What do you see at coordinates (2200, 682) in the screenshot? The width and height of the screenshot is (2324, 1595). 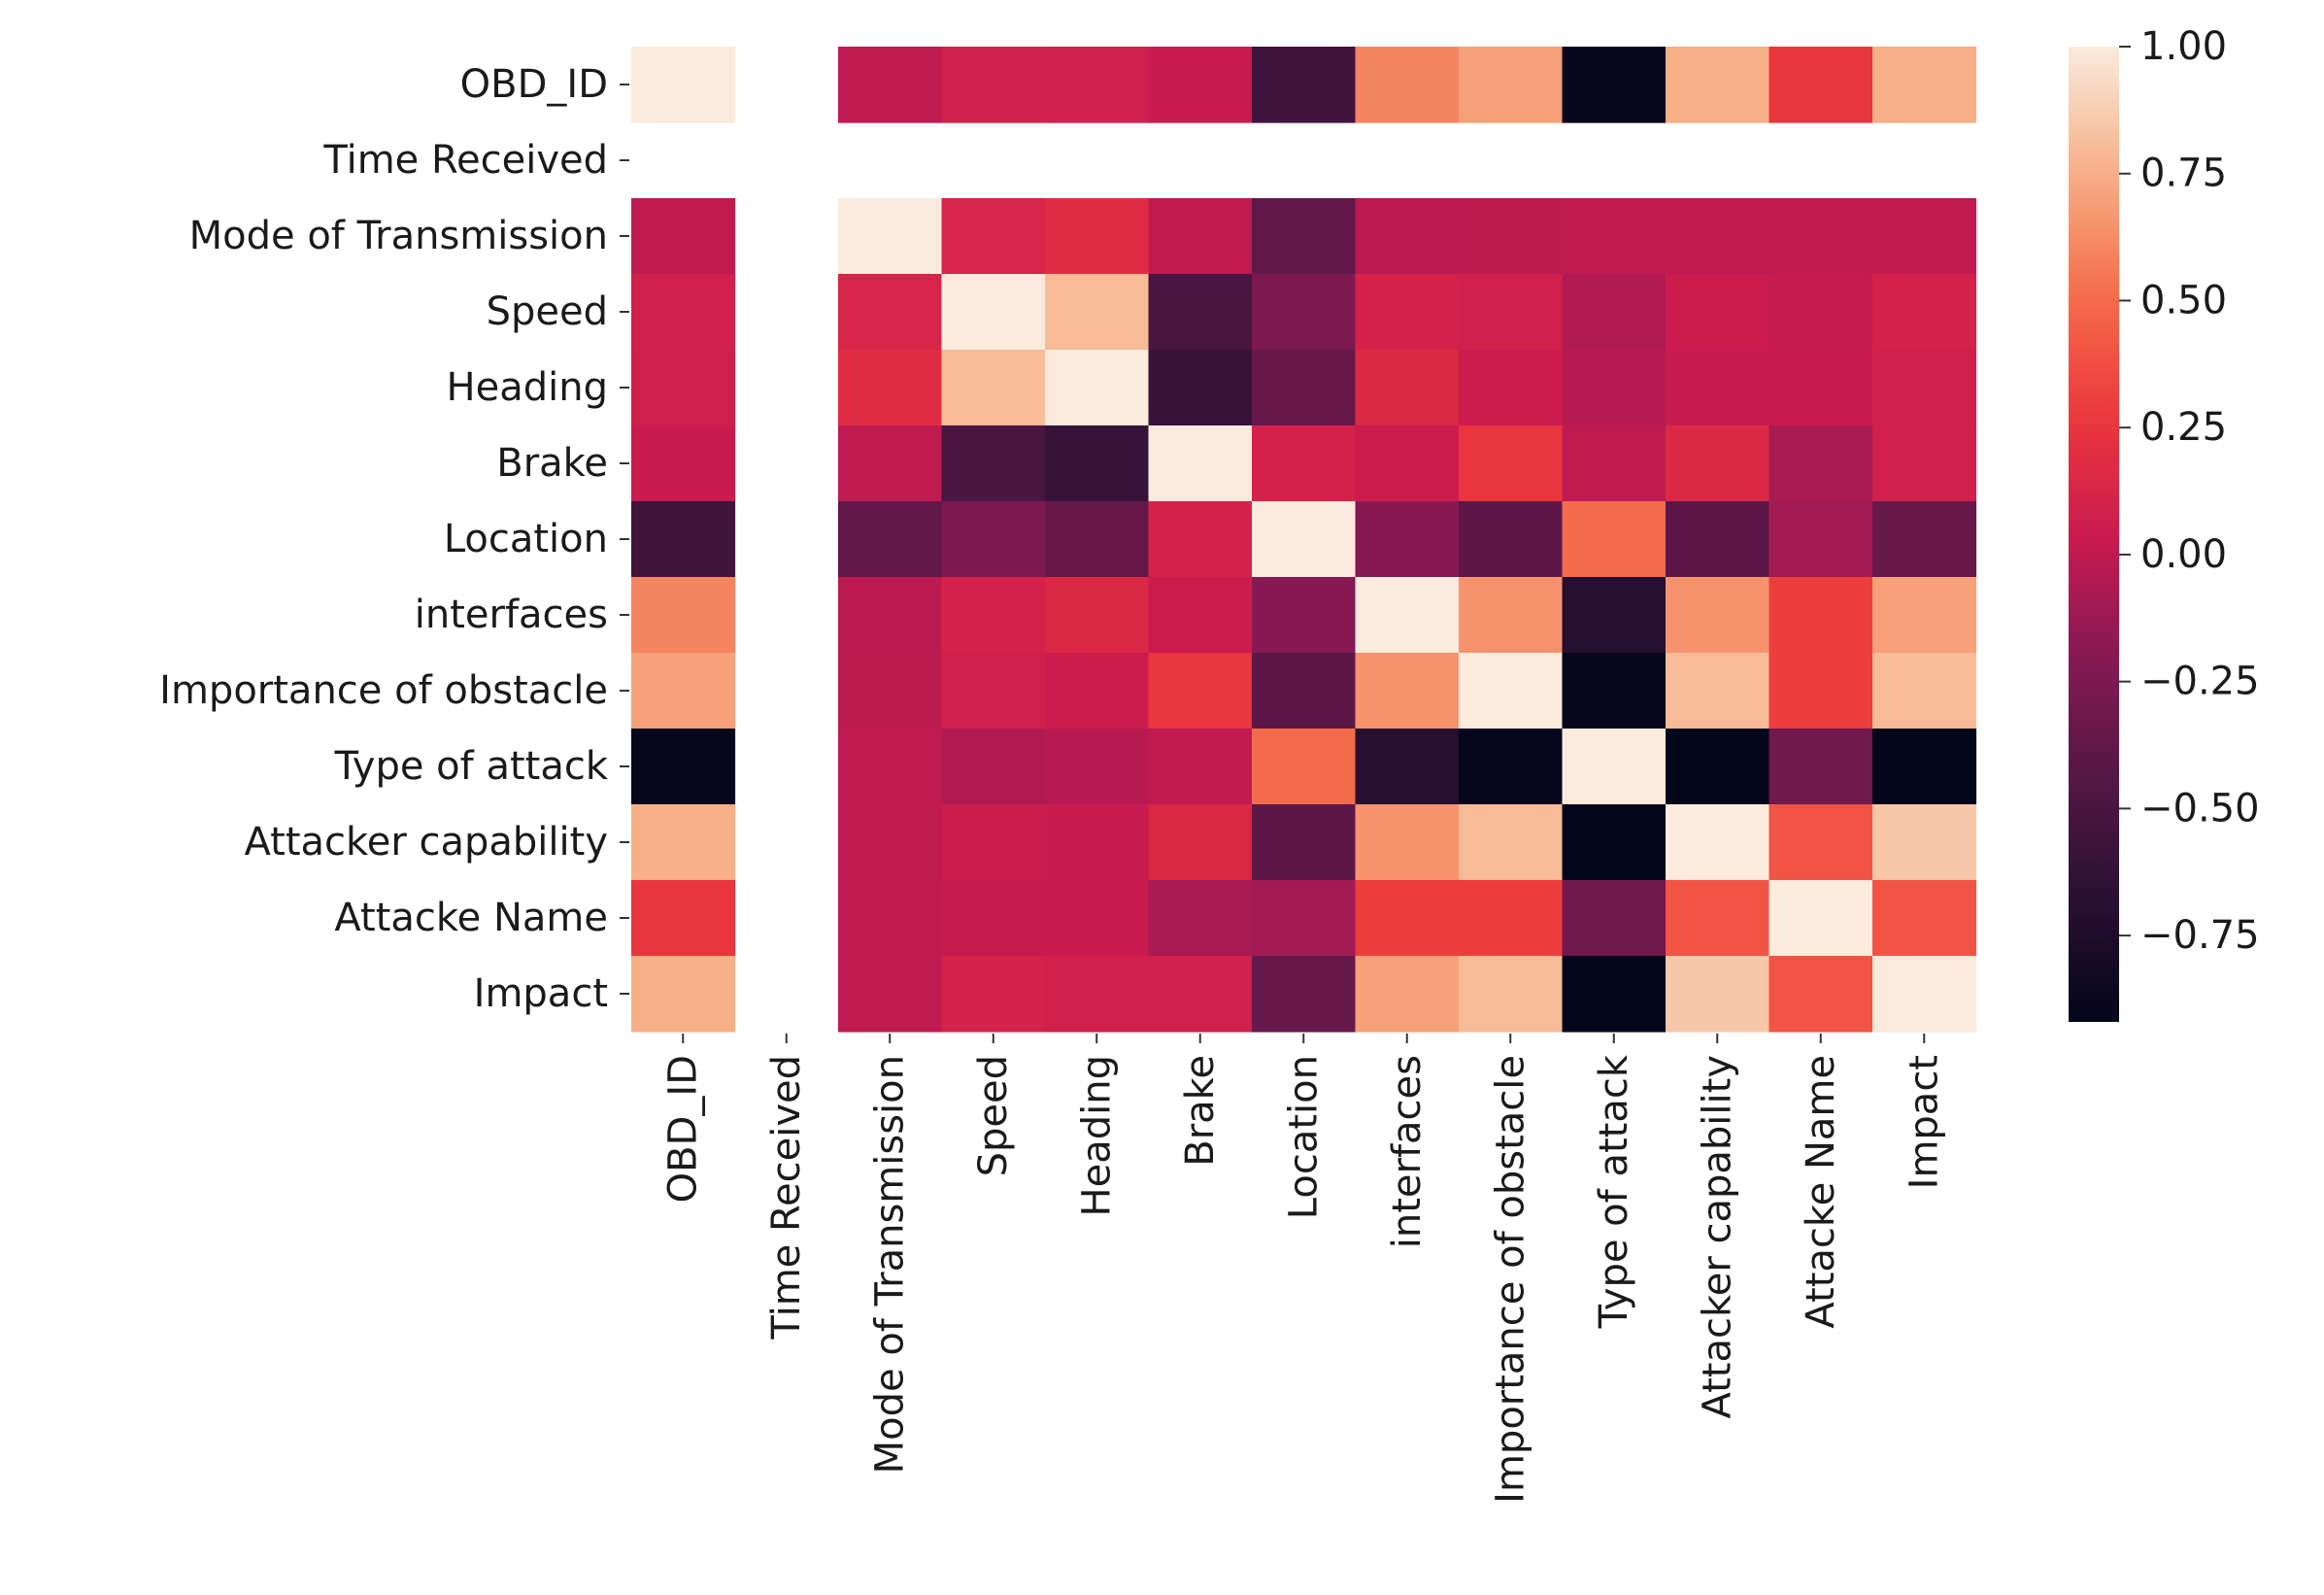 I see `colorbar-tick-label: −0.25` at bounding box center [2200, 682].